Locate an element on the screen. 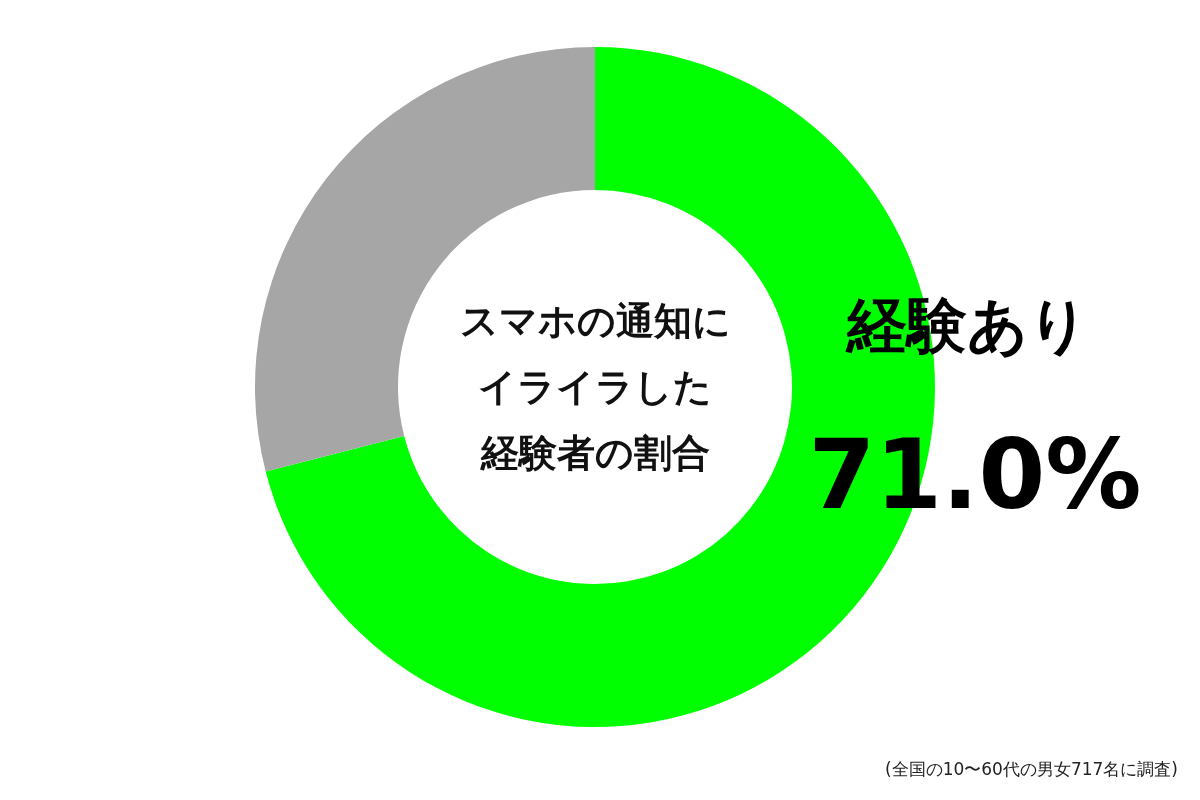  text: (全国の10〜60代の男女717名に調査) is located at coordinates (1032, 768).